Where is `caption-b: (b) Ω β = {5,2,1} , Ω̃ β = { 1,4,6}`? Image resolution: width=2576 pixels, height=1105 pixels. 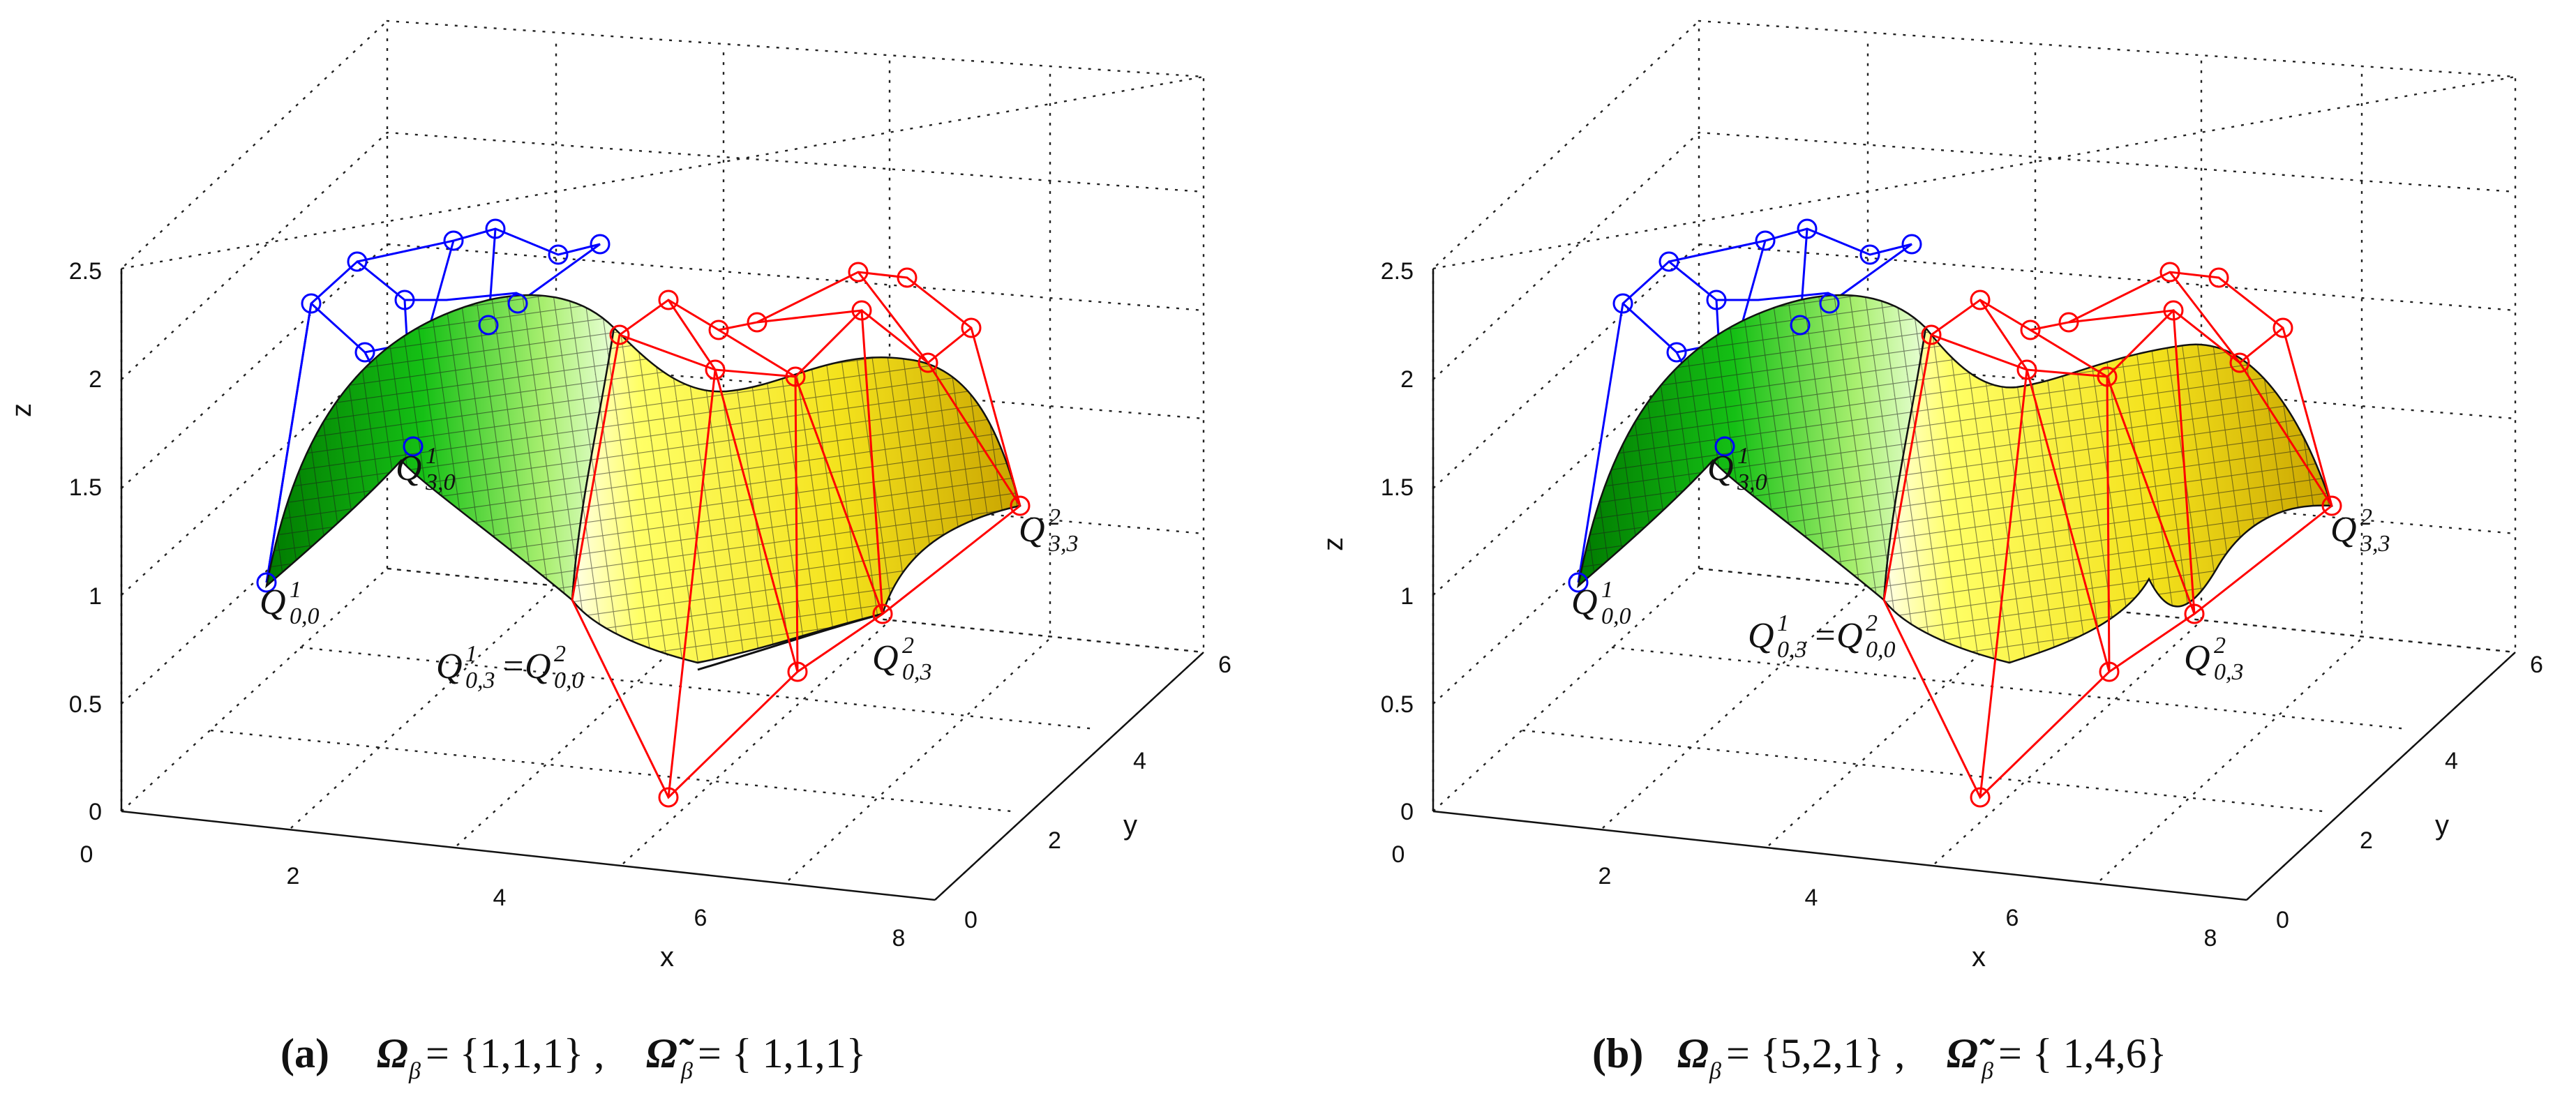
caption-b: (b) Ω β = {5,2,1} , Ω̃ β = { 1,4,6} is located at coordinates (1879, 1057).